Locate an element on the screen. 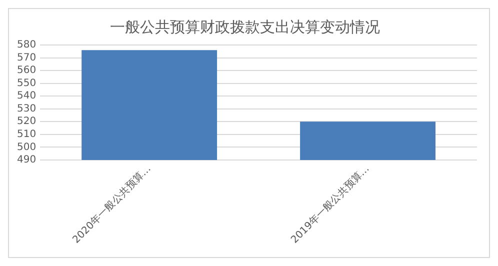  y-tick-label: 550 is located at coordinates (26, 83).